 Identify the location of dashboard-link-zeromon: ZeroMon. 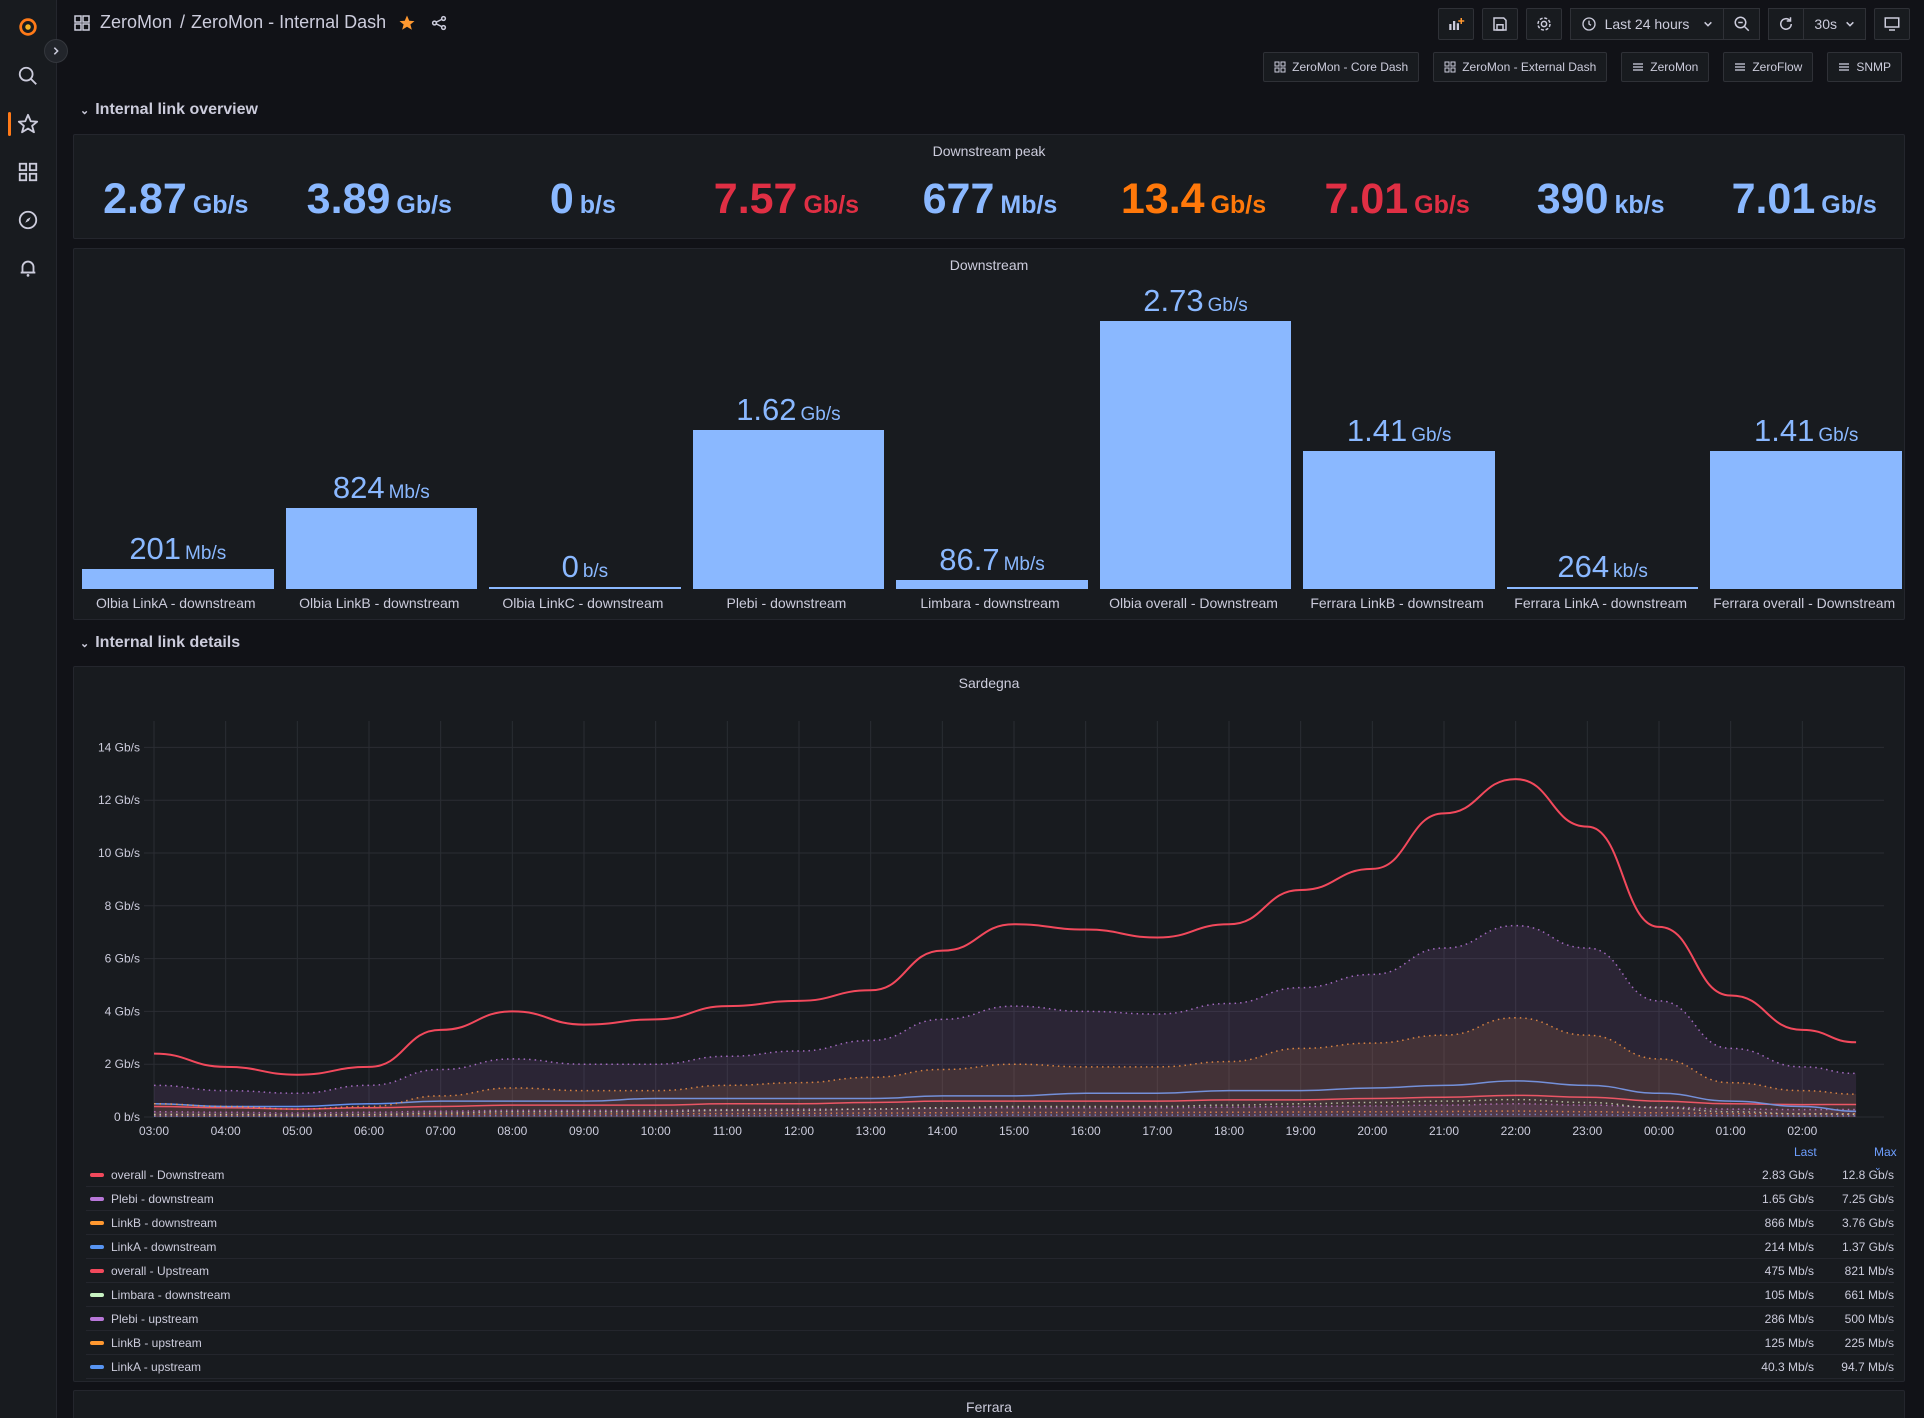
(1665, 67).